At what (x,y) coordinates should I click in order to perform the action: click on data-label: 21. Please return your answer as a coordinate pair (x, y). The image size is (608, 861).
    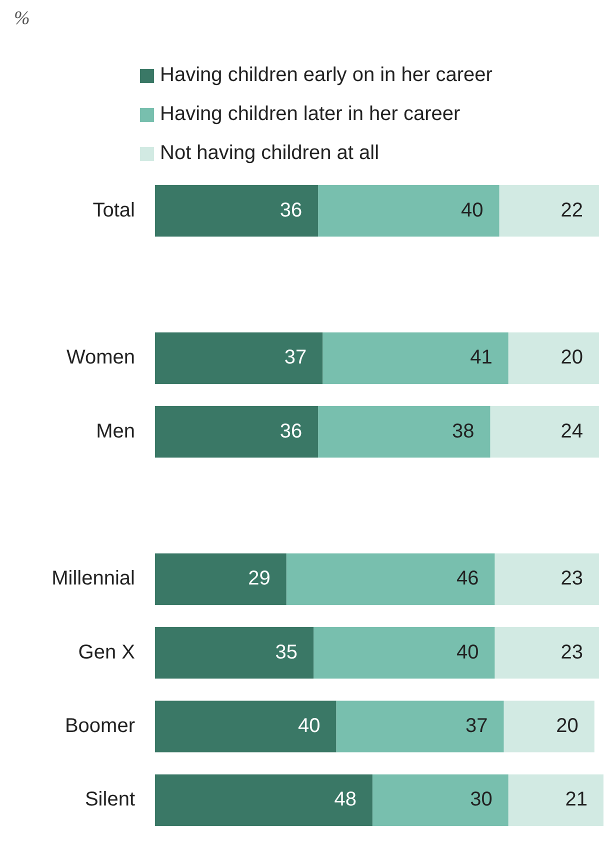
    Looking at the image, I should click on (576, 799).